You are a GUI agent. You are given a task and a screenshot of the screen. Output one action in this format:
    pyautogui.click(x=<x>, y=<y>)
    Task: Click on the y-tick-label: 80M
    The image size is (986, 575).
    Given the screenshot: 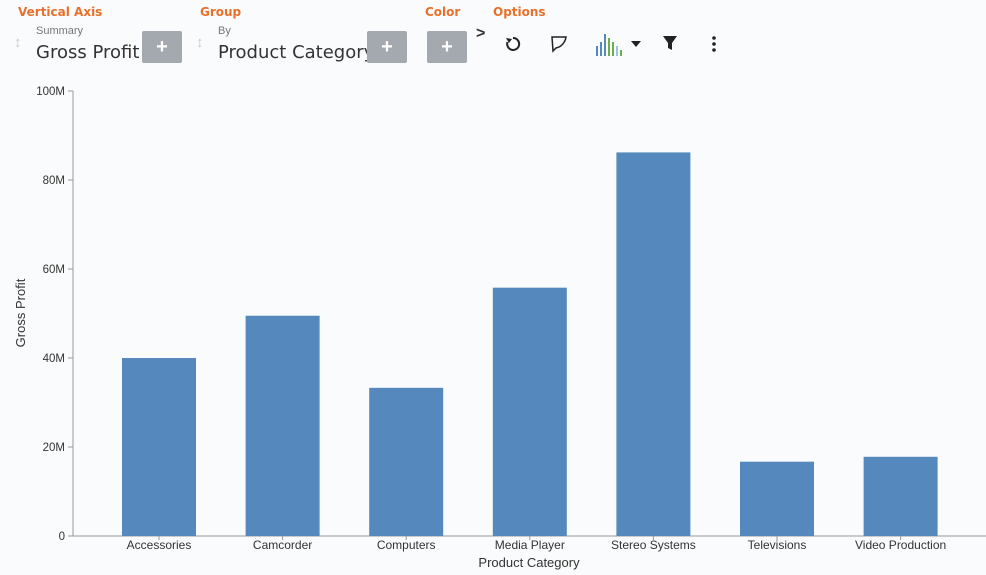 What is the action you would take?
    pyautogui.click(x=54, y=181)
    